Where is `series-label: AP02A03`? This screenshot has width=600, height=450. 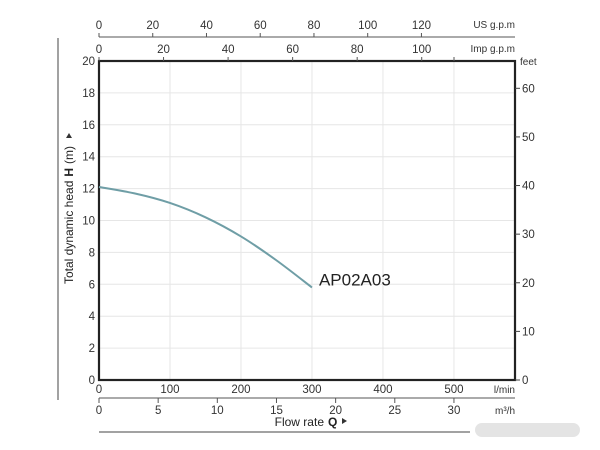
series-label: AP02A03 is located at coordinates (355, 279).